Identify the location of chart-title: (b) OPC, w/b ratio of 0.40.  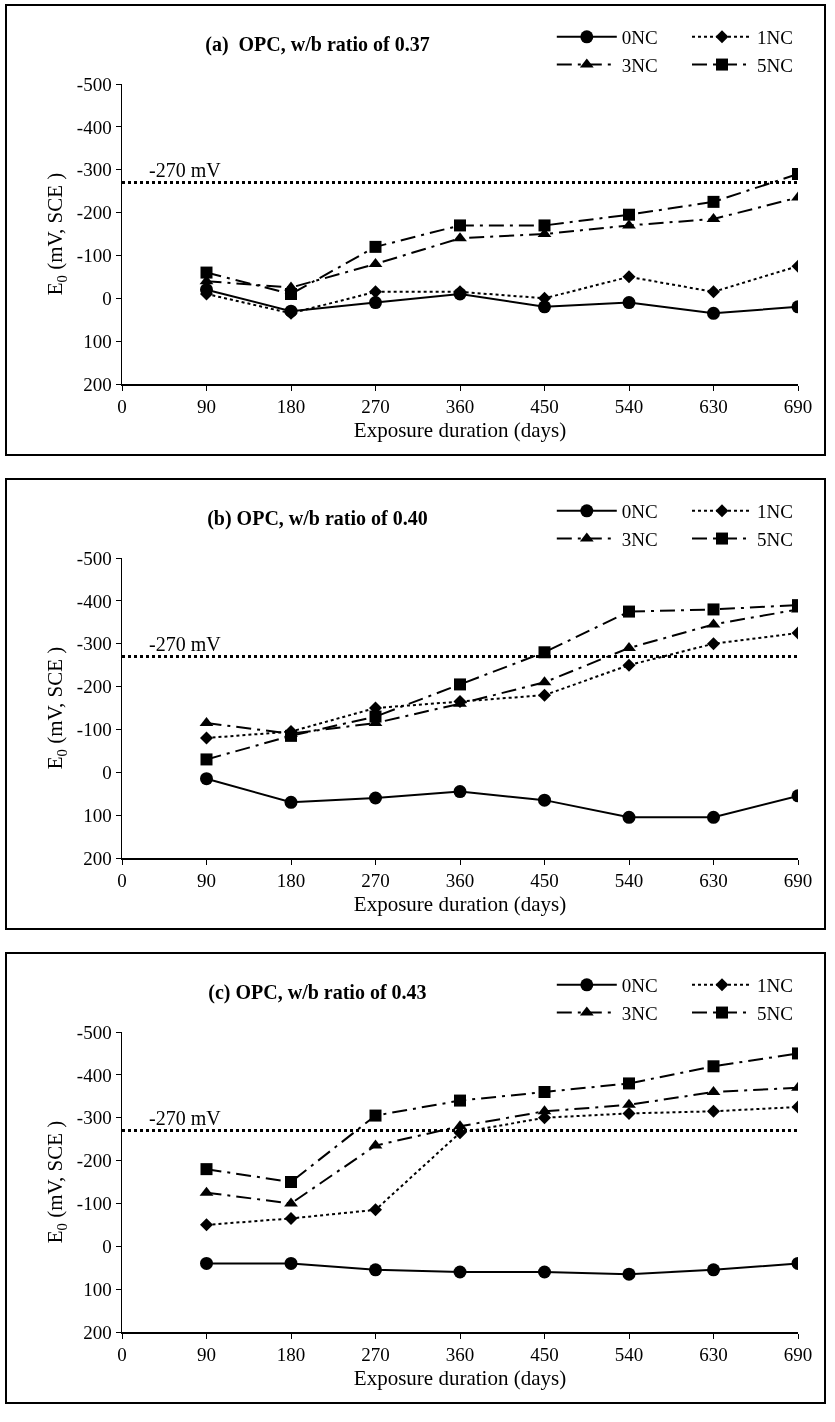
(317, 519).